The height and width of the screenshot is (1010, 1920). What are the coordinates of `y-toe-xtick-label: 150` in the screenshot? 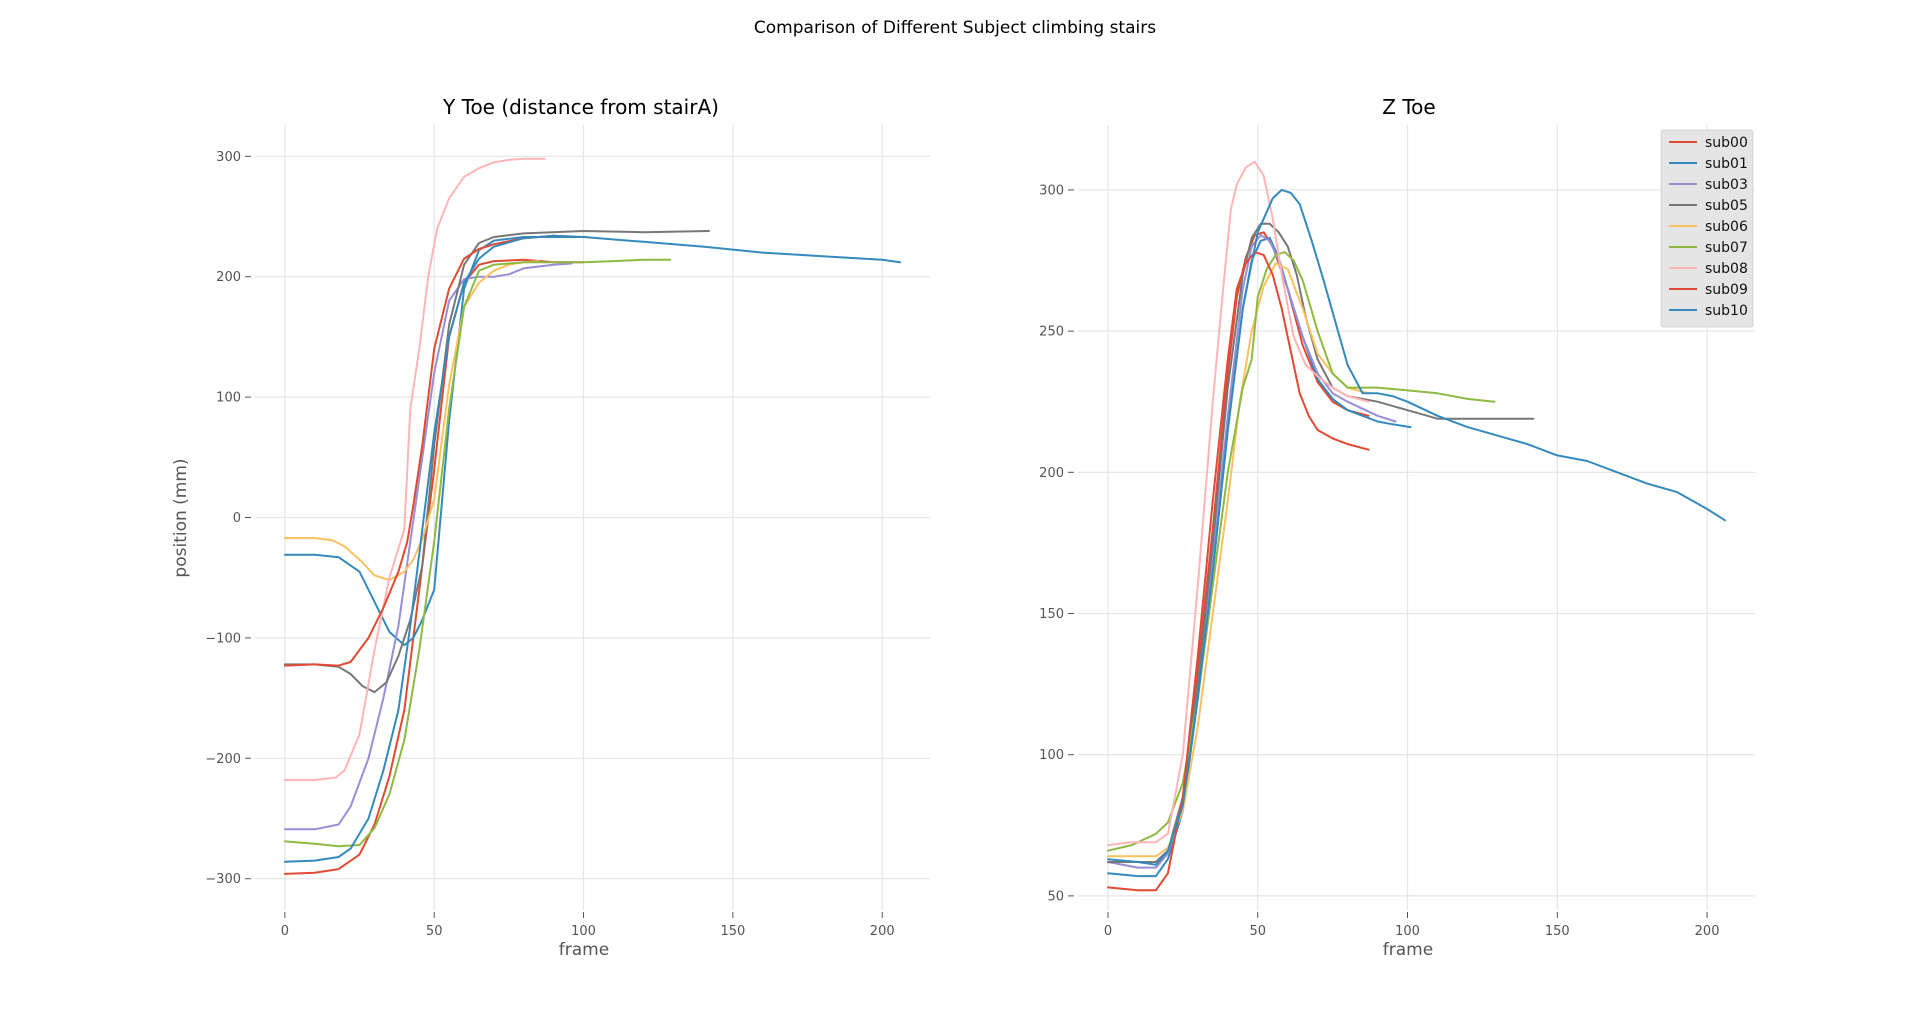 It's located at (732, 931).